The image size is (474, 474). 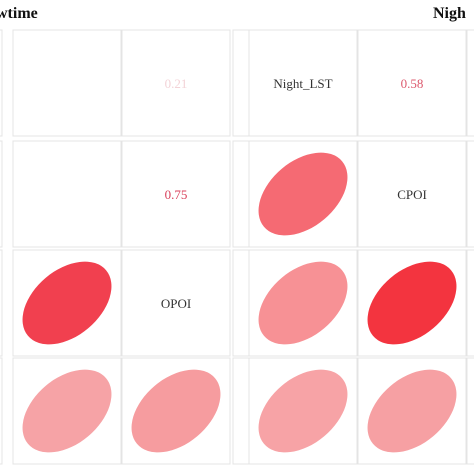 I want to click on correlation-value: 0.58, so click(x=412, y=83).